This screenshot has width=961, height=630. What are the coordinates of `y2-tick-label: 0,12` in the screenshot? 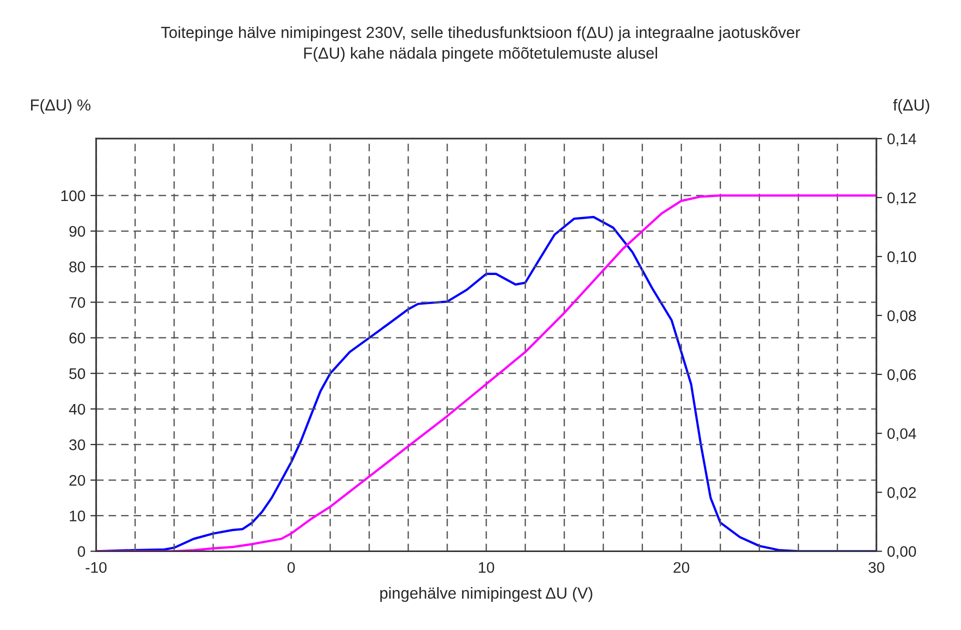 It's located at (901, 199).